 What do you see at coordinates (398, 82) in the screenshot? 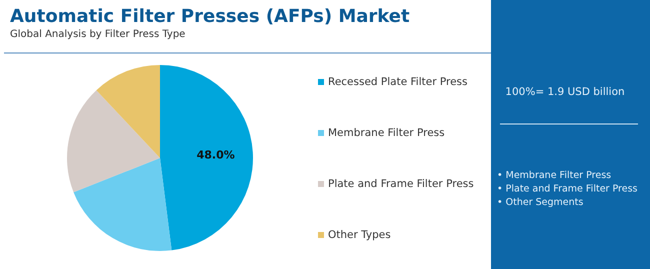
I see `legend-label: Recessed Plate Filter Press` at bounding box center [398, 82].